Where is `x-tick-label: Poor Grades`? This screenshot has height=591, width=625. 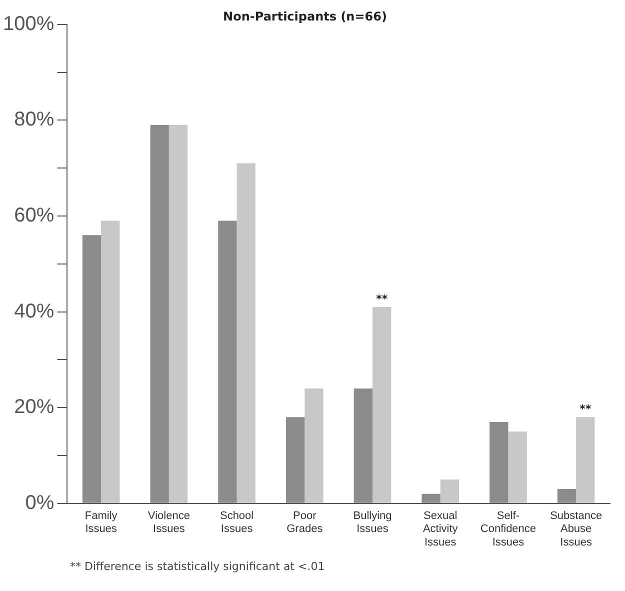 x-tick-label: Poor Grades is located at coordinates (305, 523).